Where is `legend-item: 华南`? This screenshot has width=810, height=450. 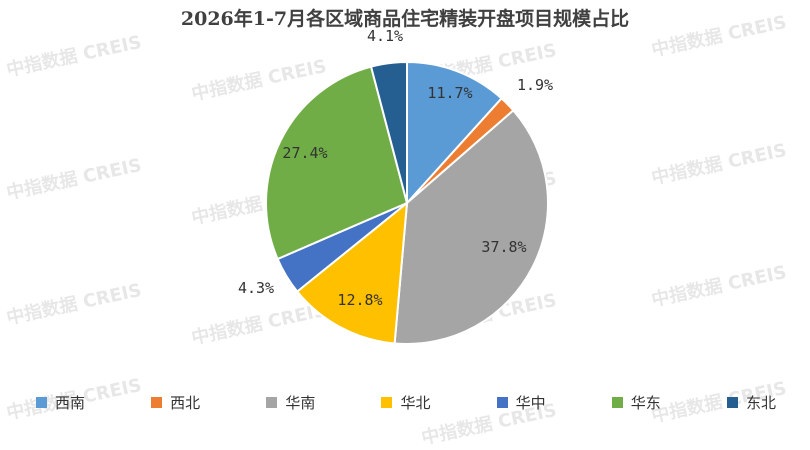 legend-item: 华南 is located at coordinates (290, 402).